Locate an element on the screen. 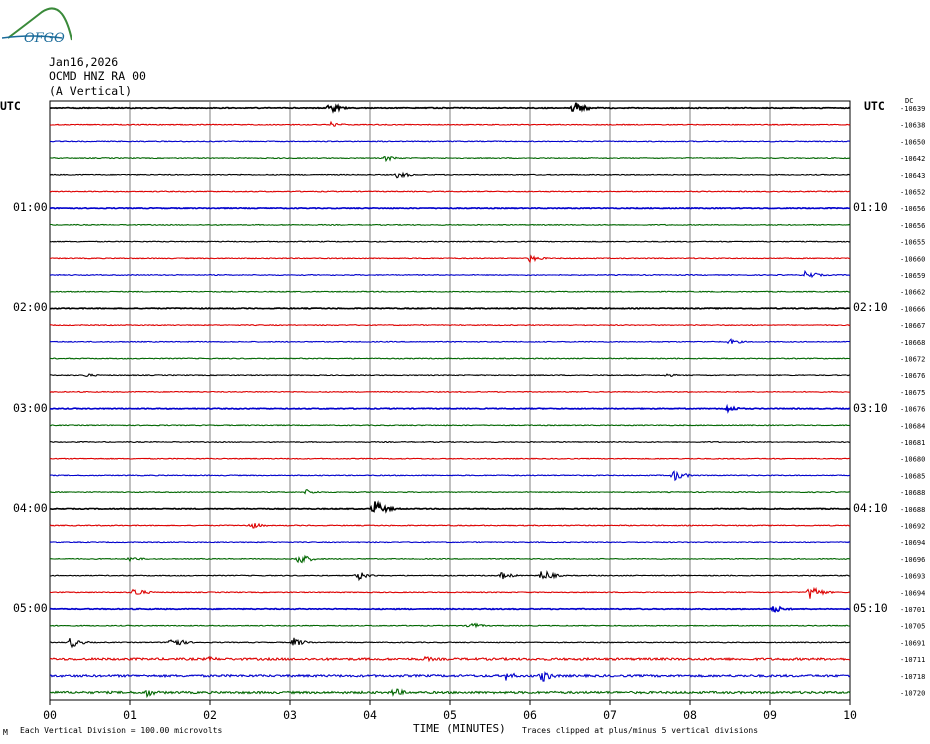 This screenshot has height=744, width=930. dc-offset-label: -10666 is located at coordinates (912, 309).